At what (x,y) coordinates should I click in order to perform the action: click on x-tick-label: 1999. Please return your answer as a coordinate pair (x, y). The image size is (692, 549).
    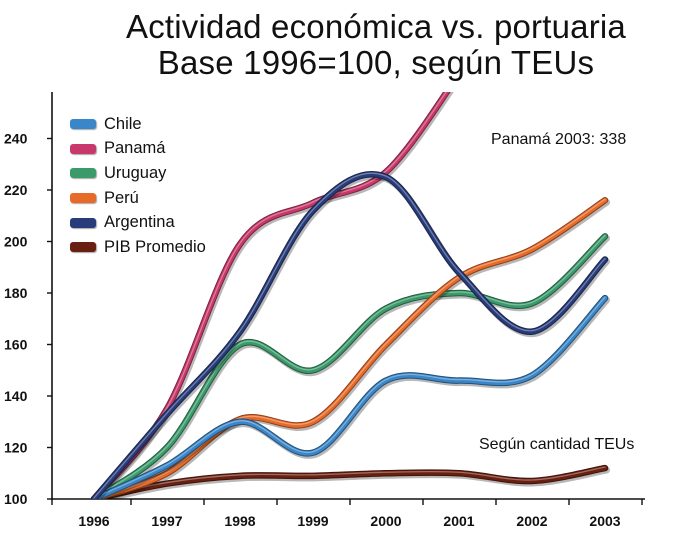
    Looking at the image, I should click on (312, 521).